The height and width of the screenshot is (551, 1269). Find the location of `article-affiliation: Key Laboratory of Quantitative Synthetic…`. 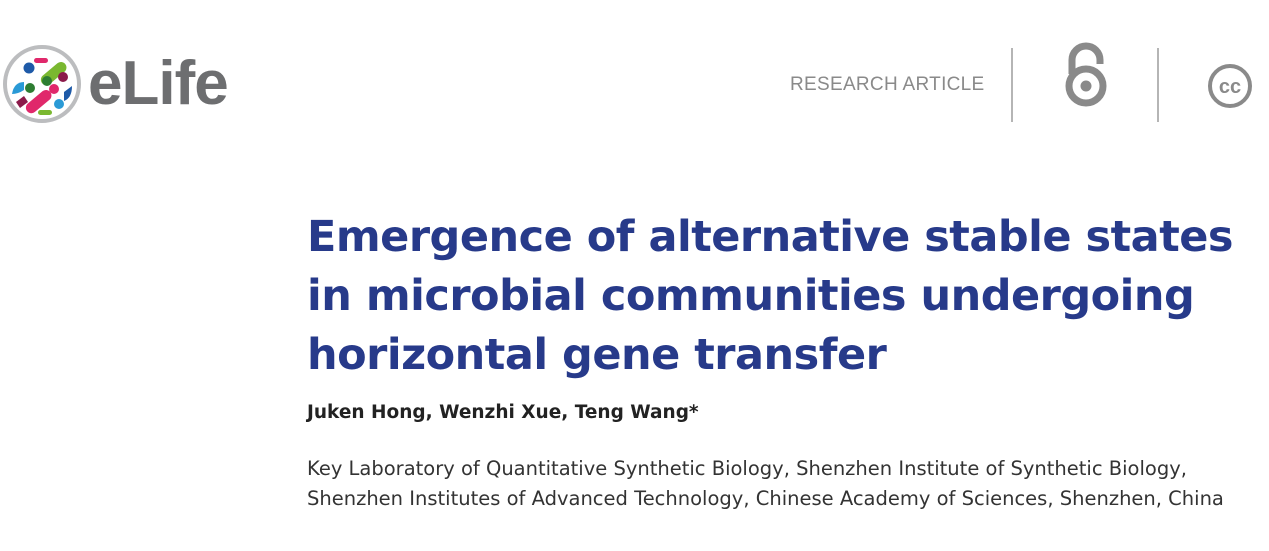

article-affiliation: Key Laboratory of Quantitative Synthetic… is located at coordinates (765, 483).